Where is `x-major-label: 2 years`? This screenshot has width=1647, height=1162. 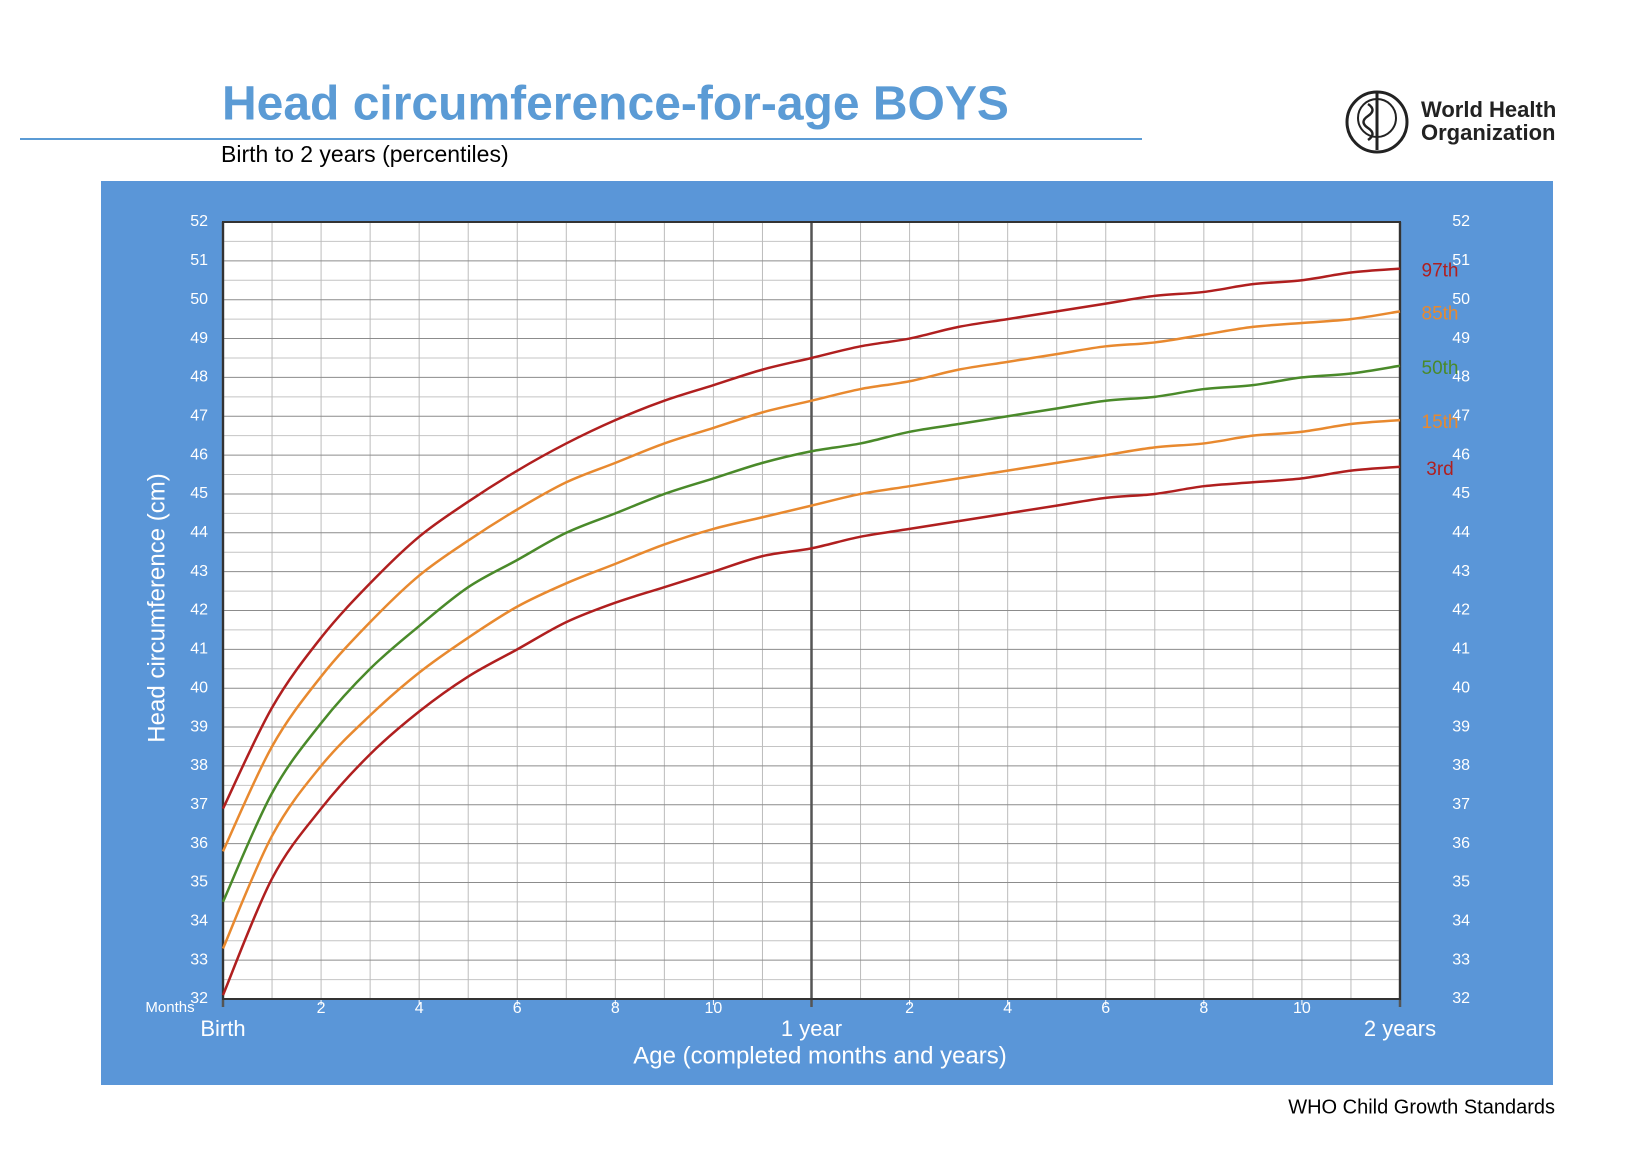 x-major-label: 2 years is located at coordinates (1400, 1028).